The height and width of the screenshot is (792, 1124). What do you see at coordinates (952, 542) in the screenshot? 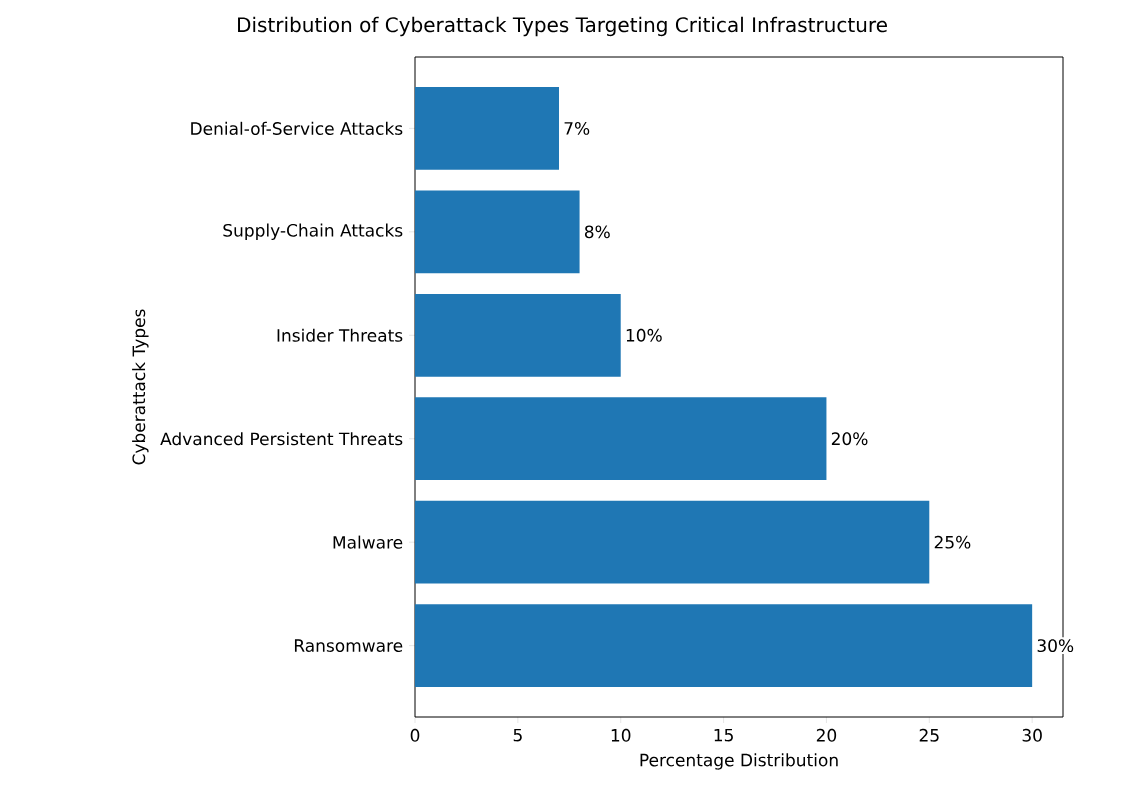
I see `data-label: 25%` at bounding box center [952, 542].